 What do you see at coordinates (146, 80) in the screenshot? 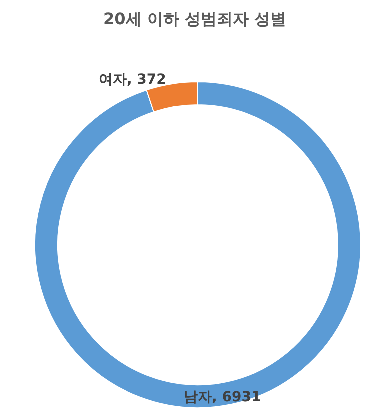
I see `data-label: , 372` at bounding box center [146, 80].